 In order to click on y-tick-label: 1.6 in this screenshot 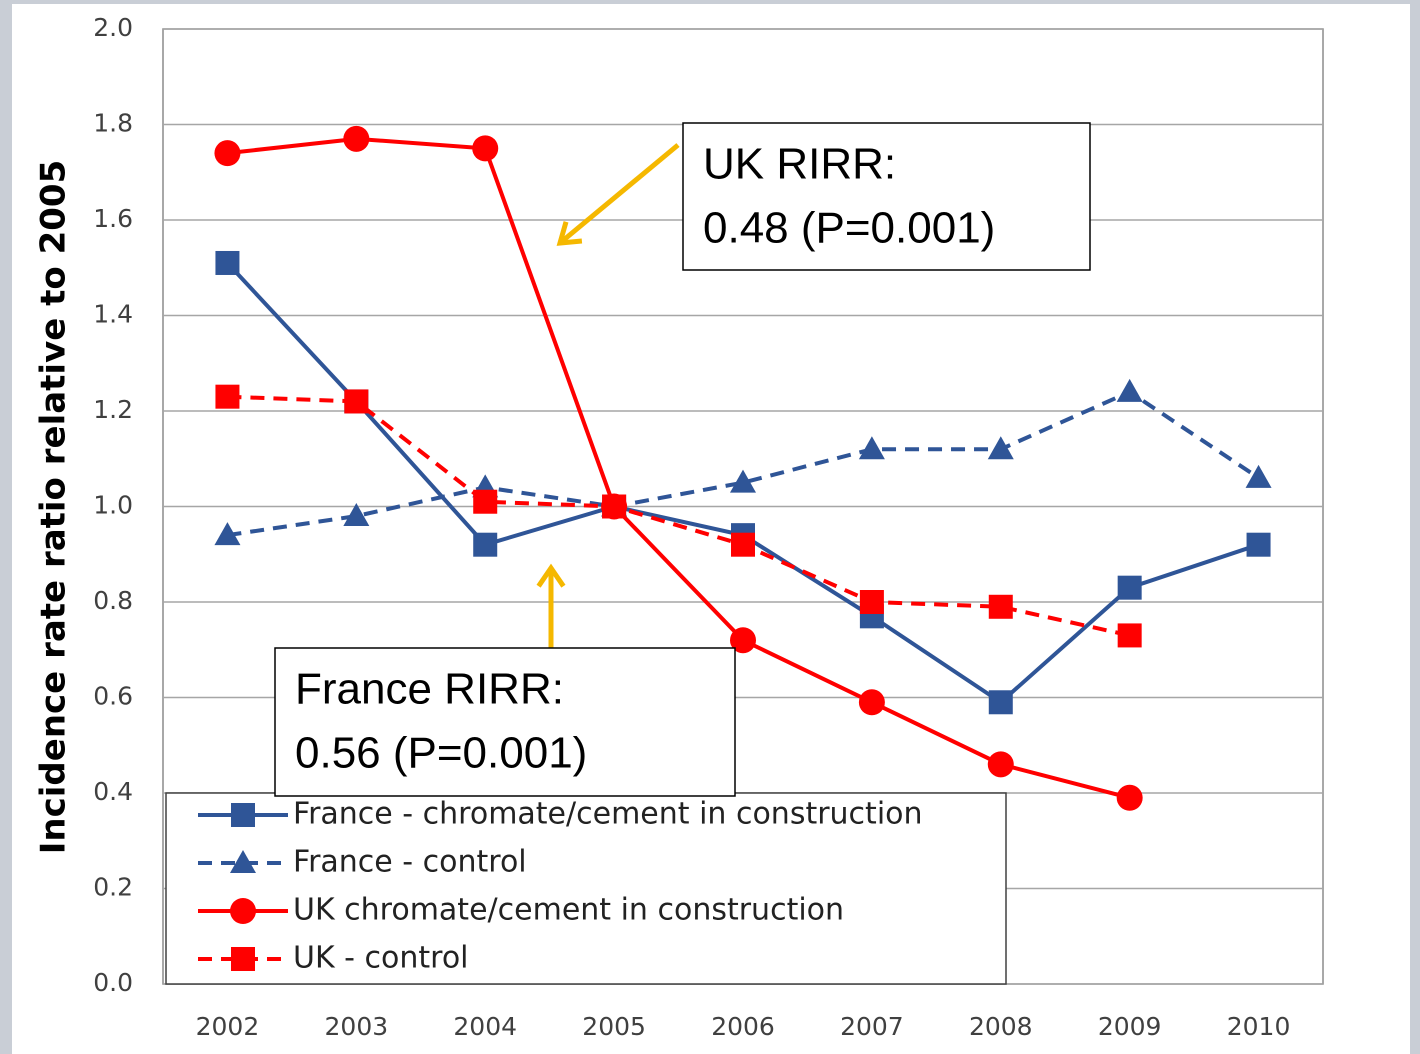, I will do `click(113, 218)`.